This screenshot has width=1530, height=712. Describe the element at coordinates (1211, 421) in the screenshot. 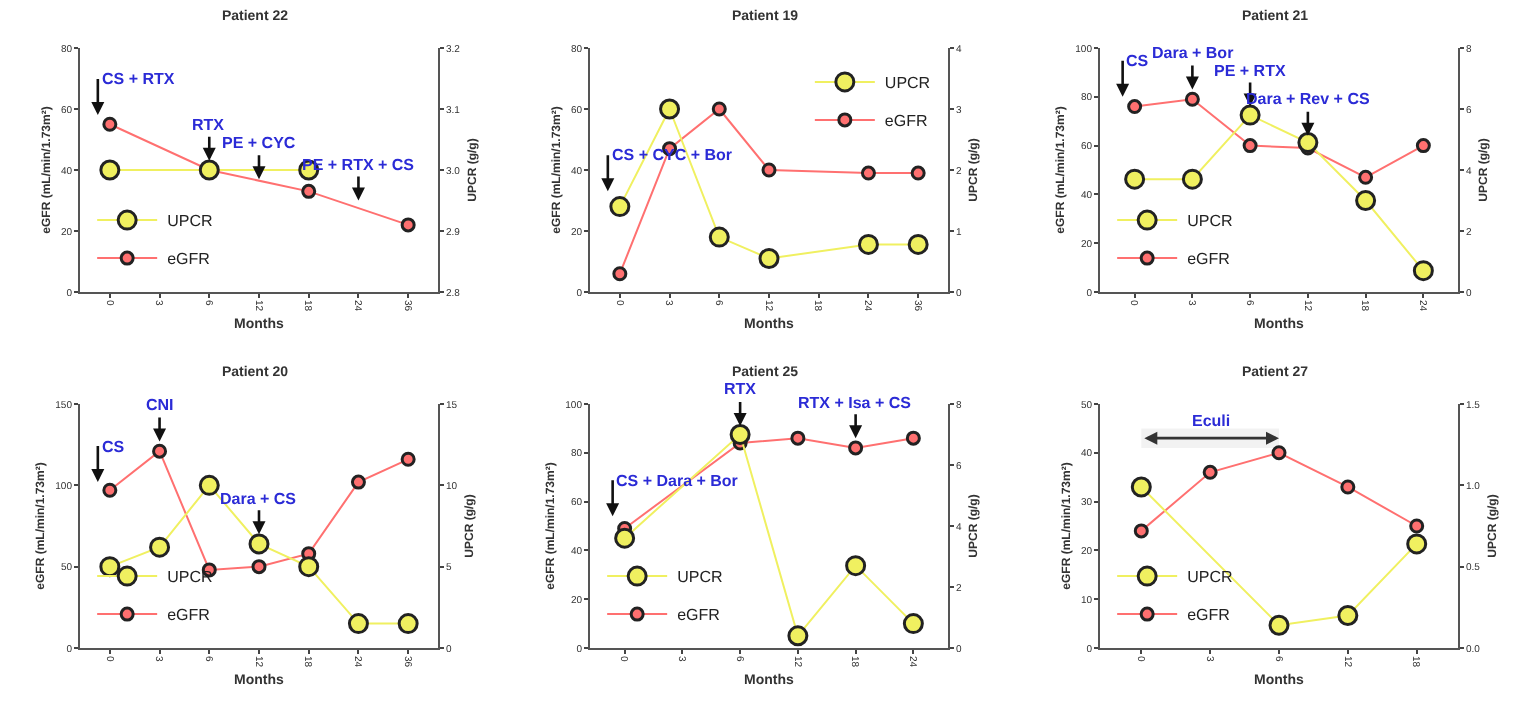

I see `band-label: Eculi` at that location.